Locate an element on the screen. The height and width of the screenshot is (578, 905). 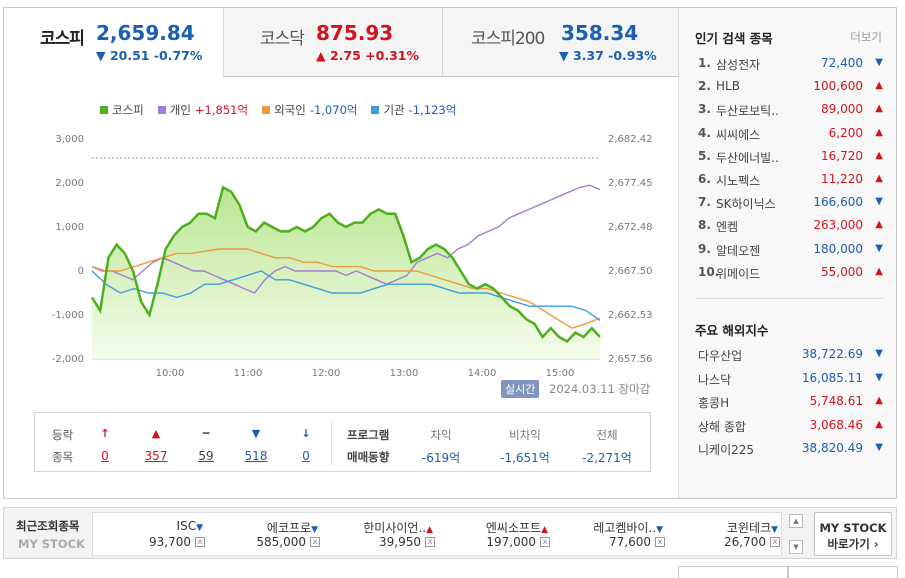
recent-stock-label: 한미사이언.. is located at coordinates (395, 528).